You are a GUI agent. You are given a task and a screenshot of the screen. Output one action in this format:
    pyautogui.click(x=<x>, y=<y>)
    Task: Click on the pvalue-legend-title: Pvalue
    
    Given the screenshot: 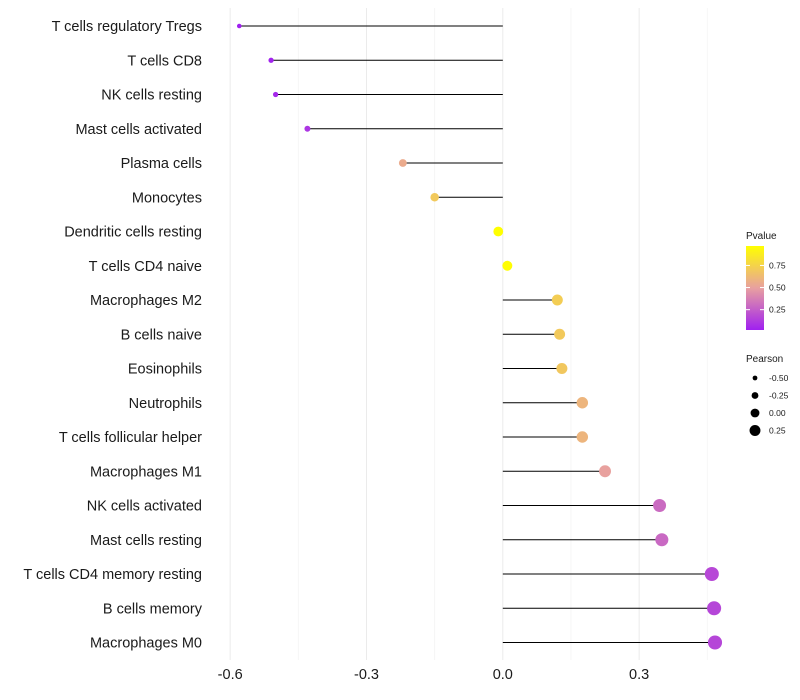 What is the action you would take?
    pyautogui.click(x=761, y=236)
    